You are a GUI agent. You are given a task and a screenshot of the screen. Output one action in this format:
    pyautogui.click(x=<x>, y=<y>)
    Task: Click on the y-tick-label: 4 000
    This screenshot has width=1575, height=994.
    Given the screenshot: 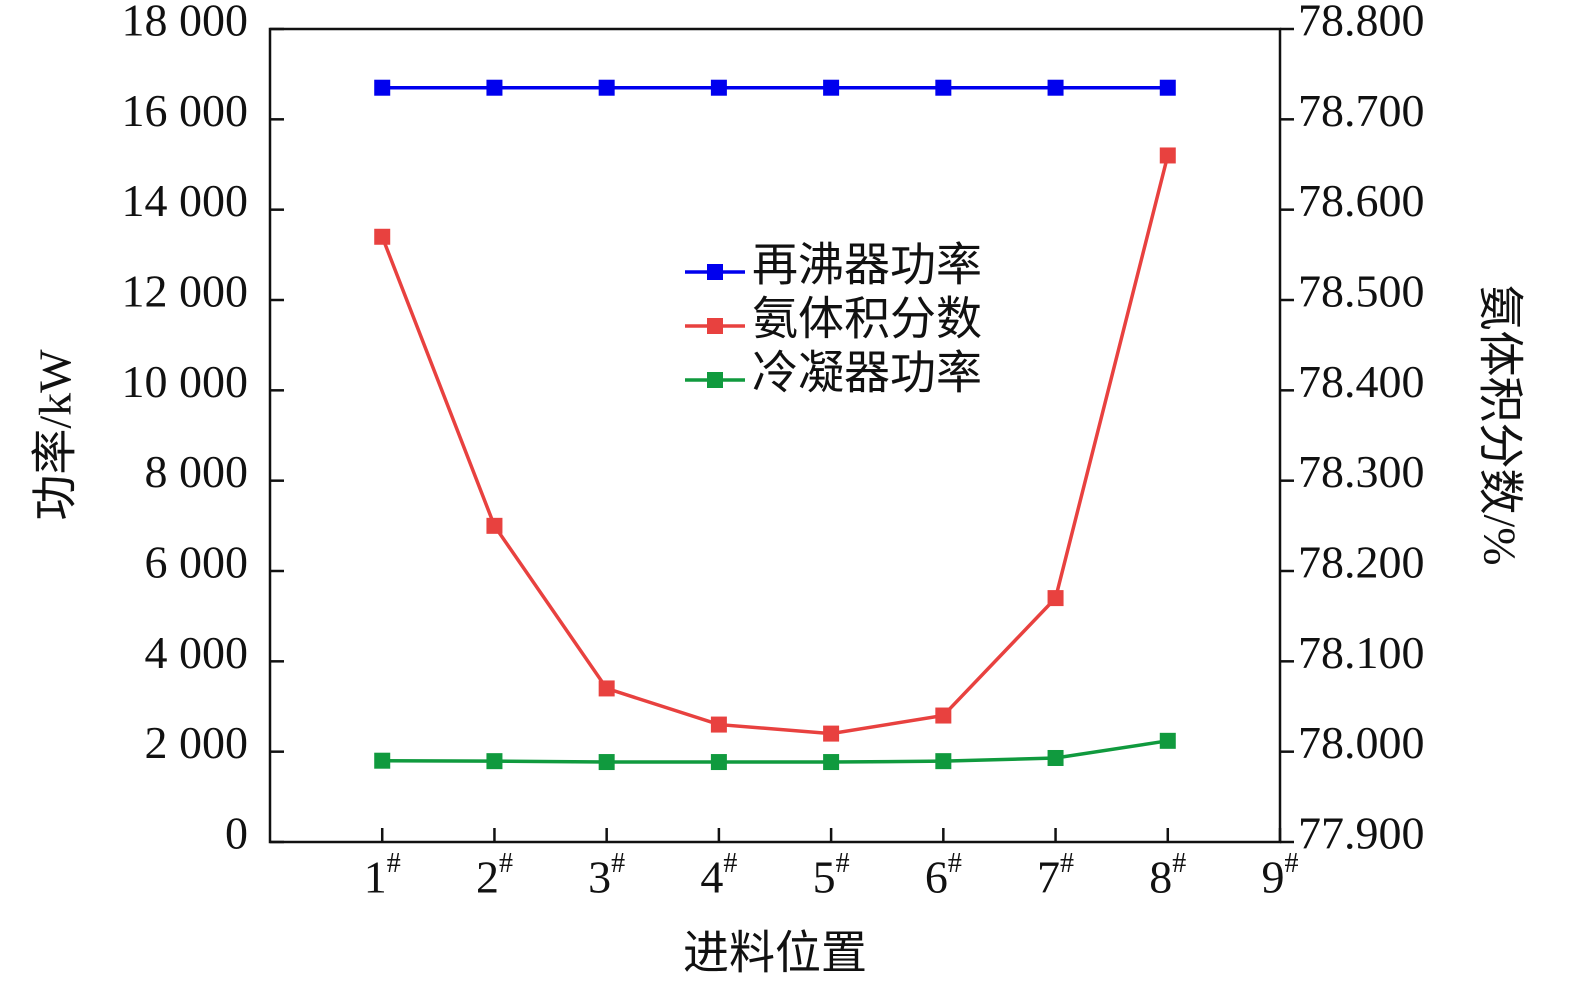 What is the action you would take?
    pyautogui.click(x=197, y=652)
    